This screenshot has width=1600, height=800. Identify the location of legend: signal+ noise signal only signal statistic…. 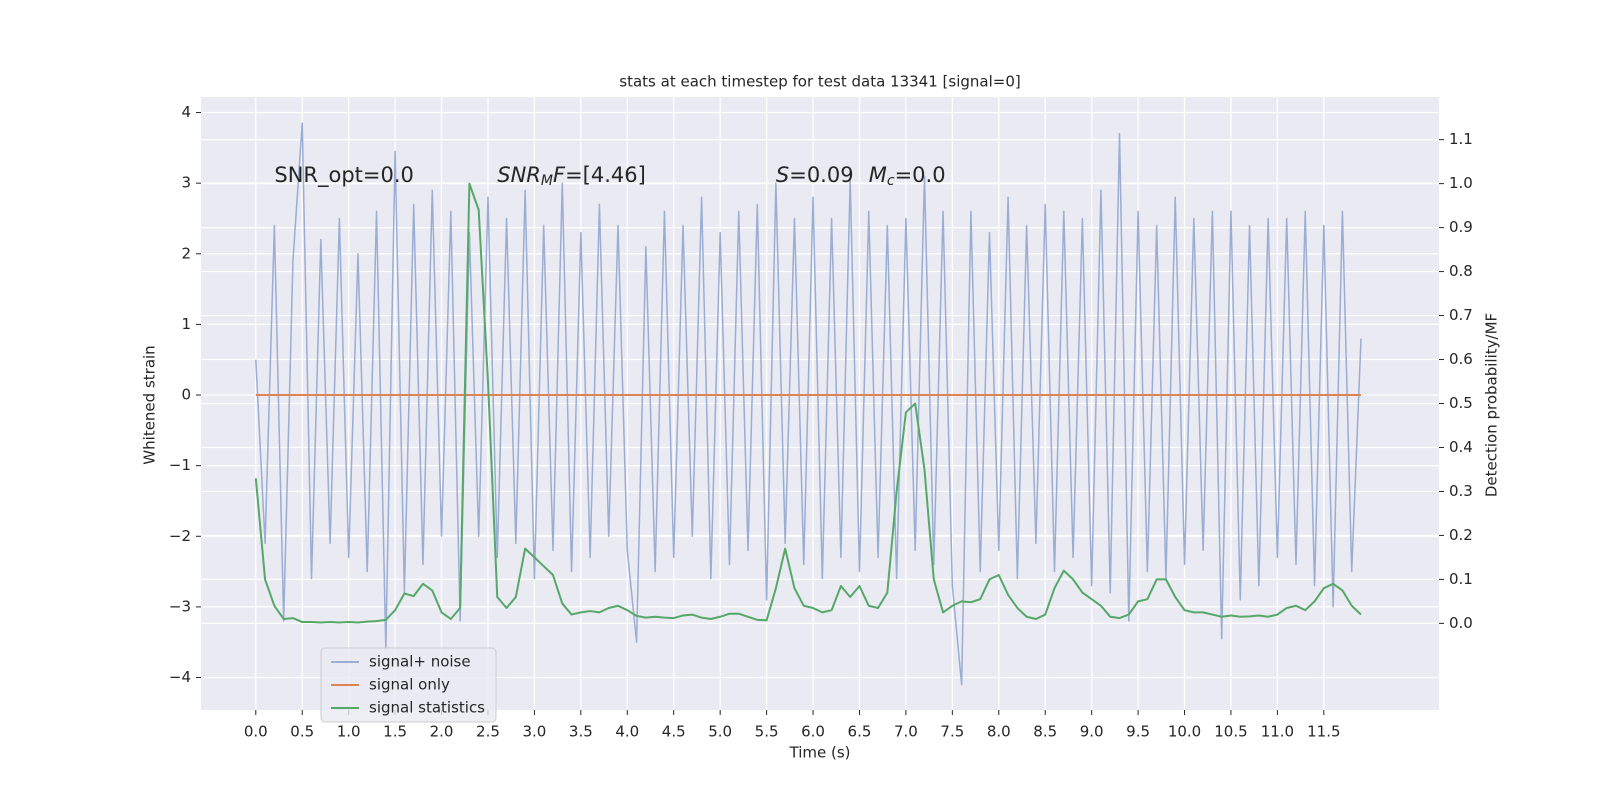
(408, 685).